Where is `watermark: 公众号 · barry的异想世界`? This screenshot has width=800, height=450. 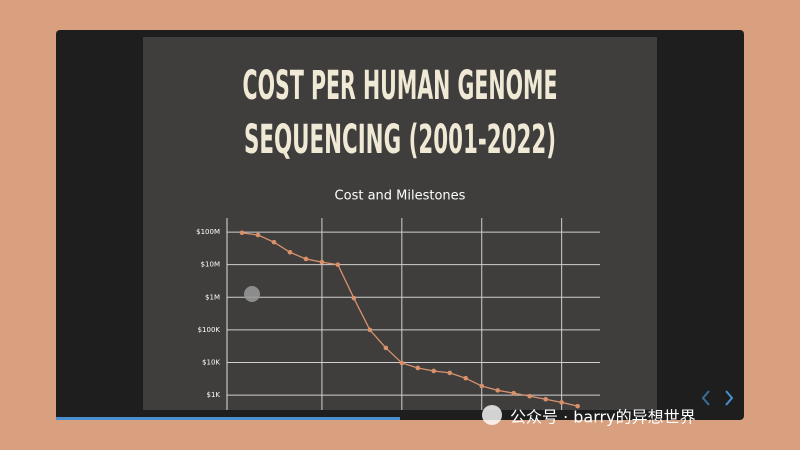
watermark: 公众号 · barry的异想世界 is located at coordinates (603, 417).